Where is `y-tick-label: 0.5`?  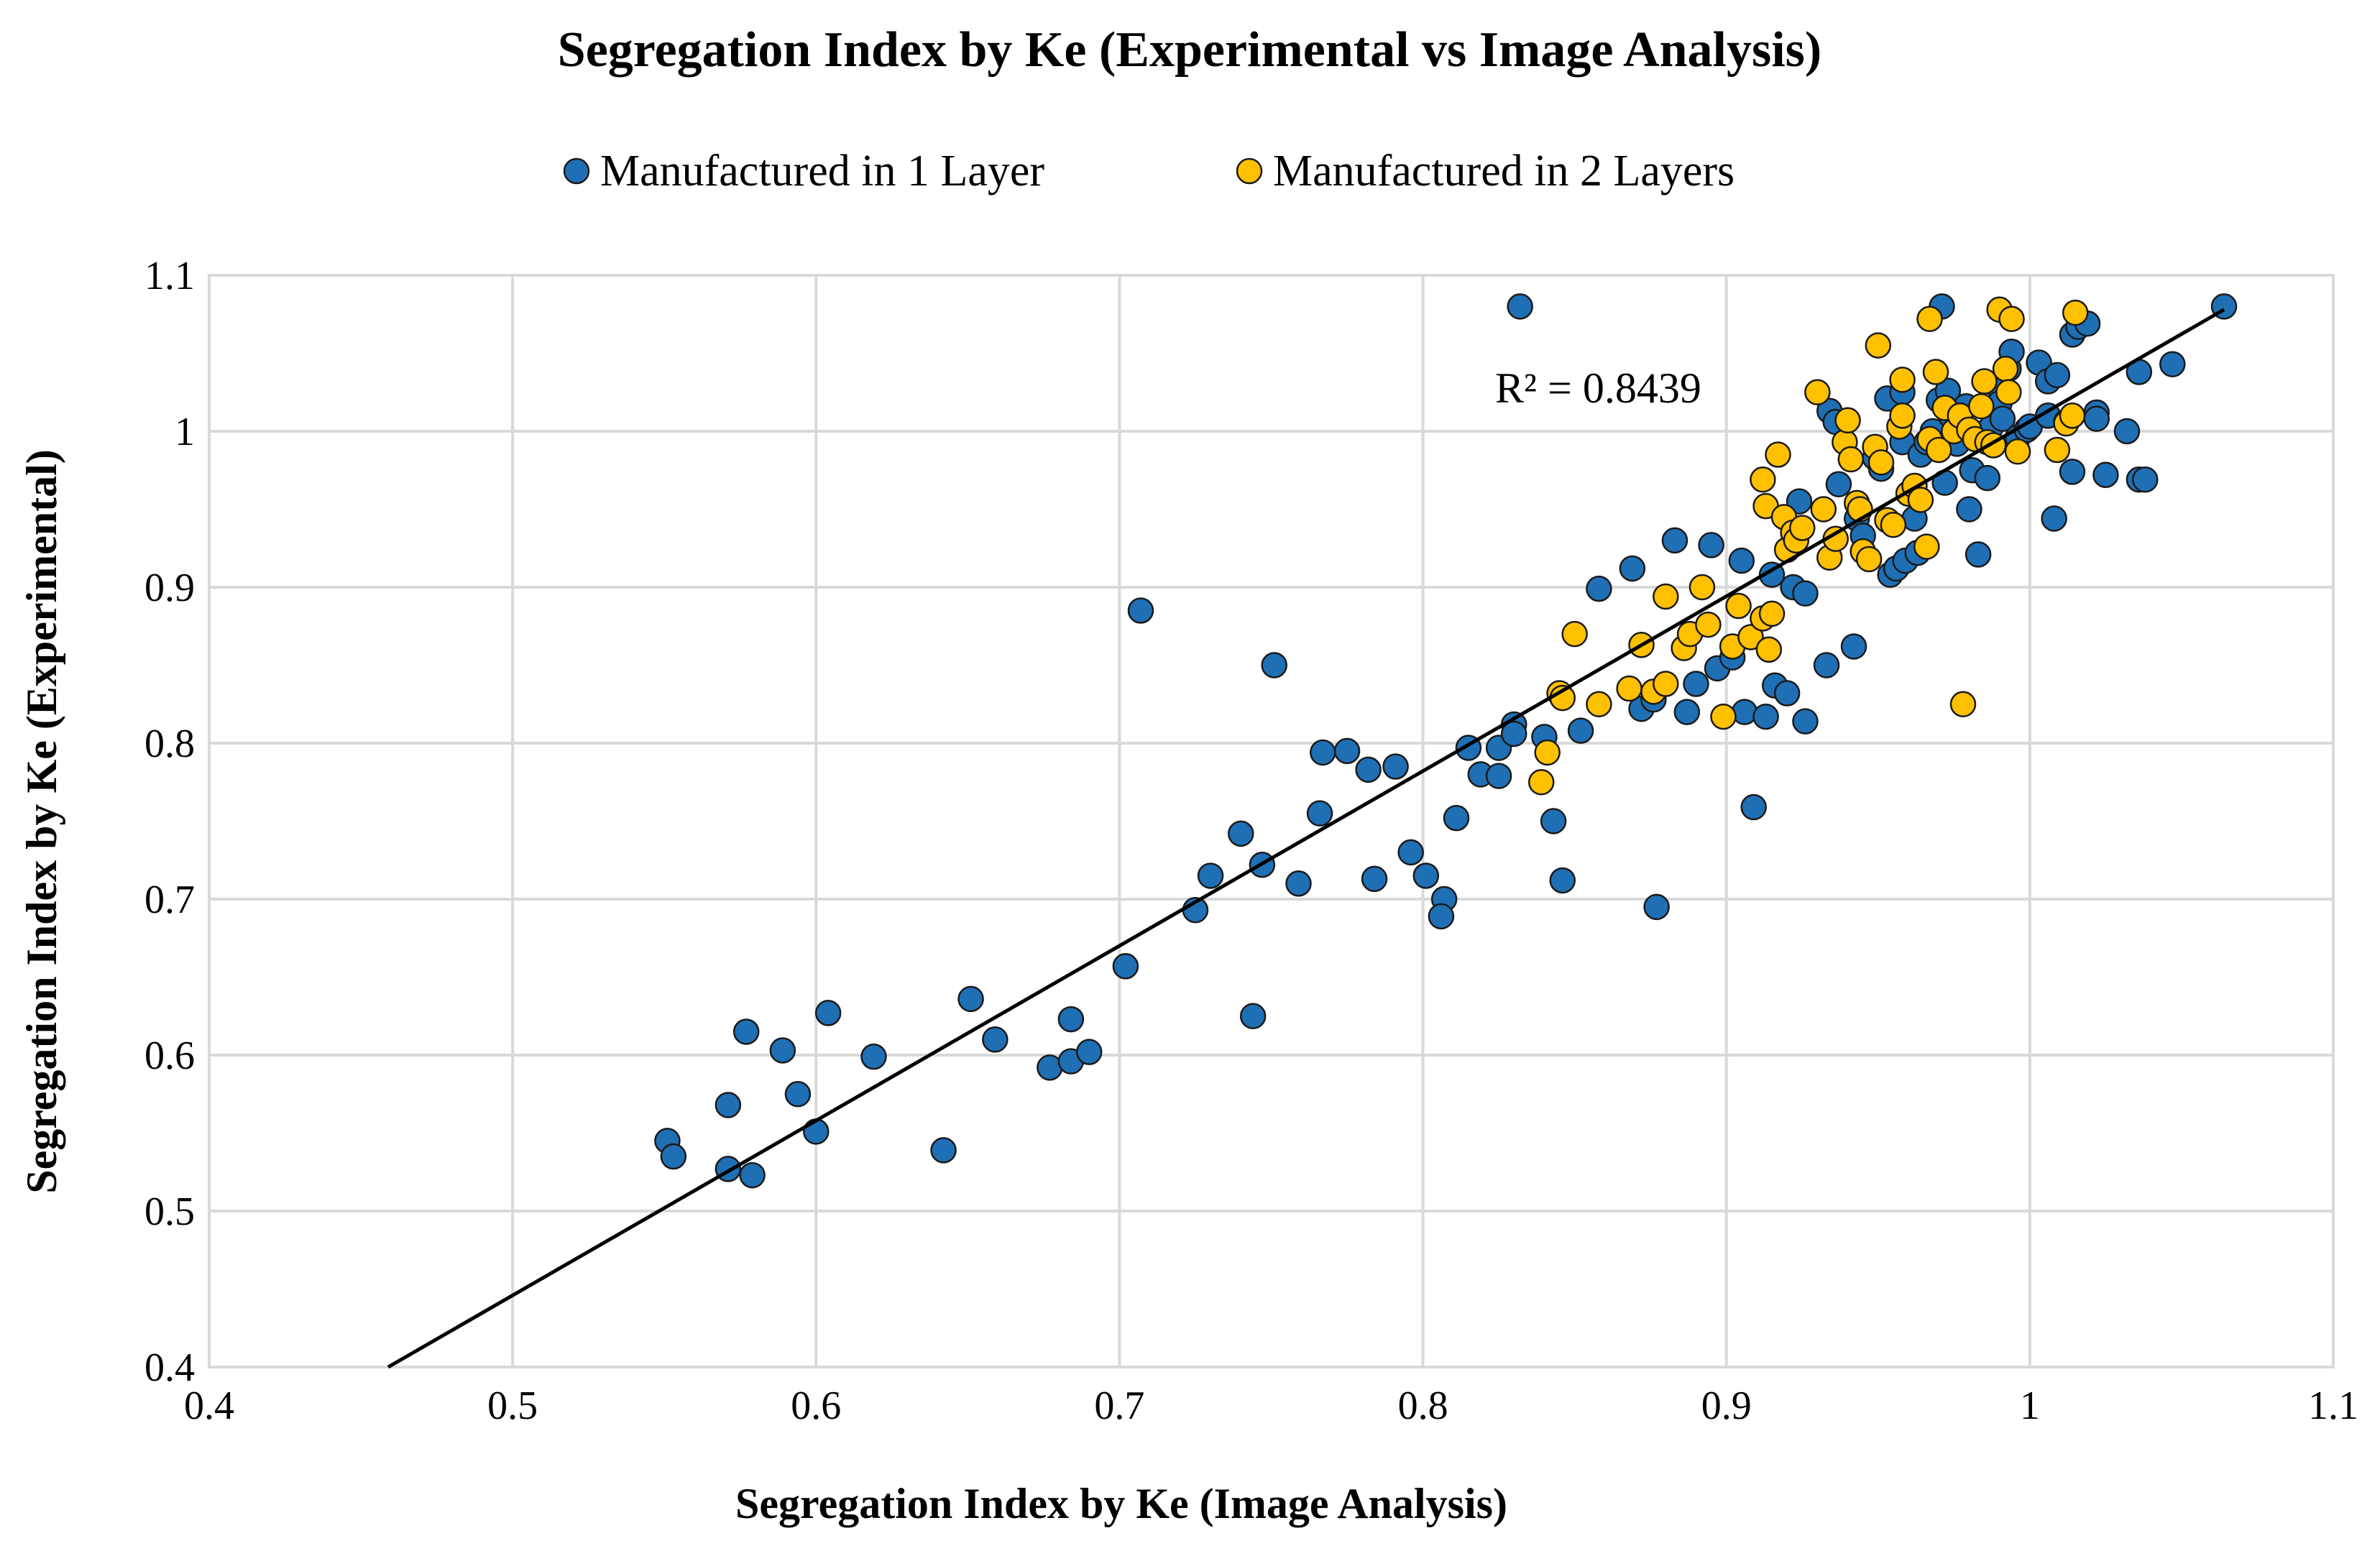 y-tick-label: 0.5 is located at coordinates (169, 1212).